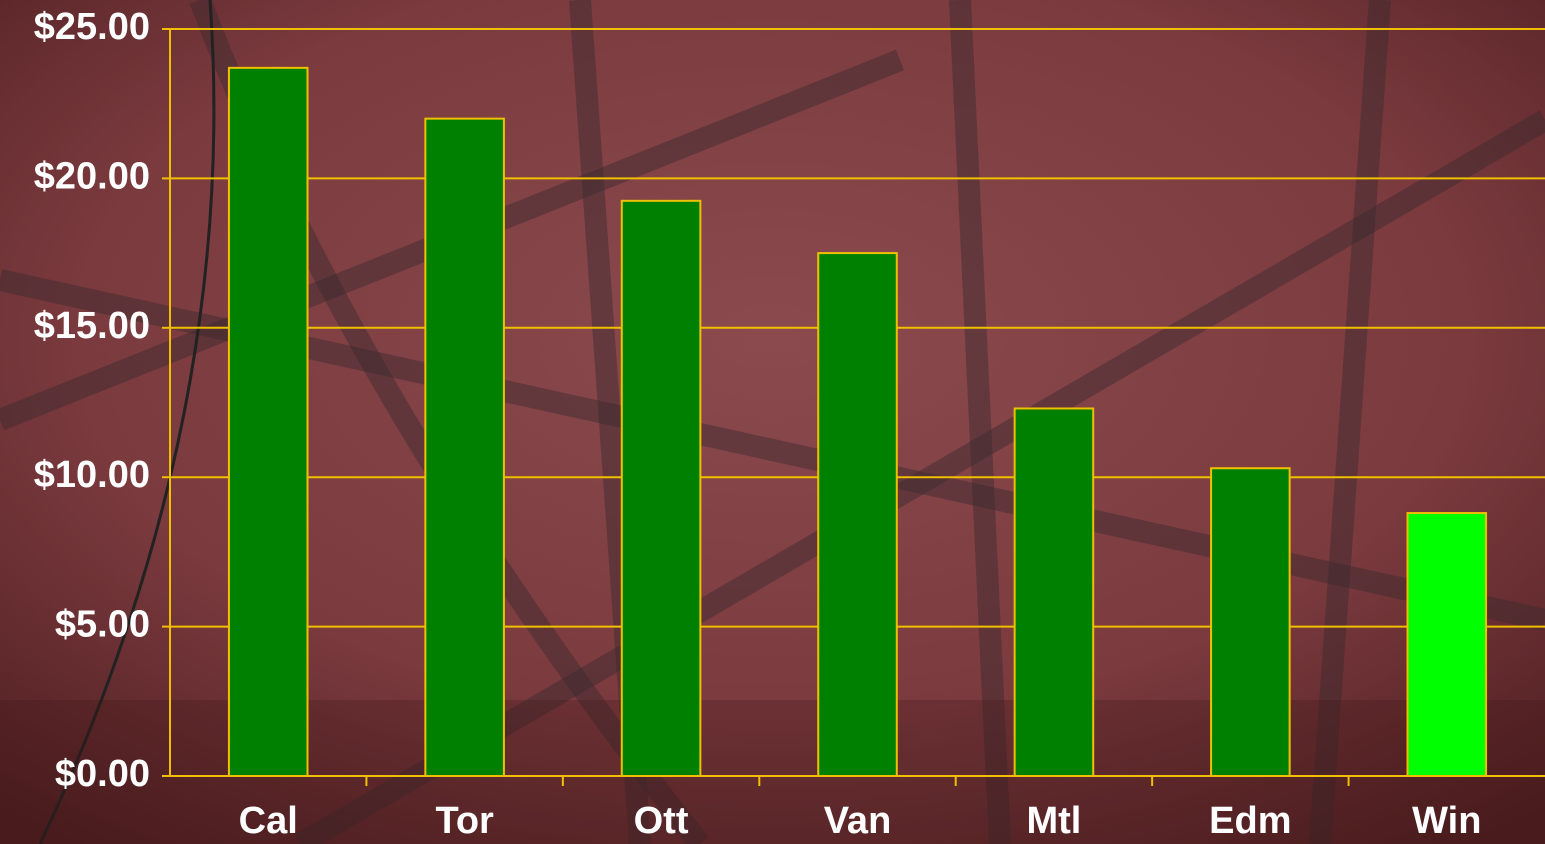  I want to click on y-tick-label: $25.00, so click(92, 27).